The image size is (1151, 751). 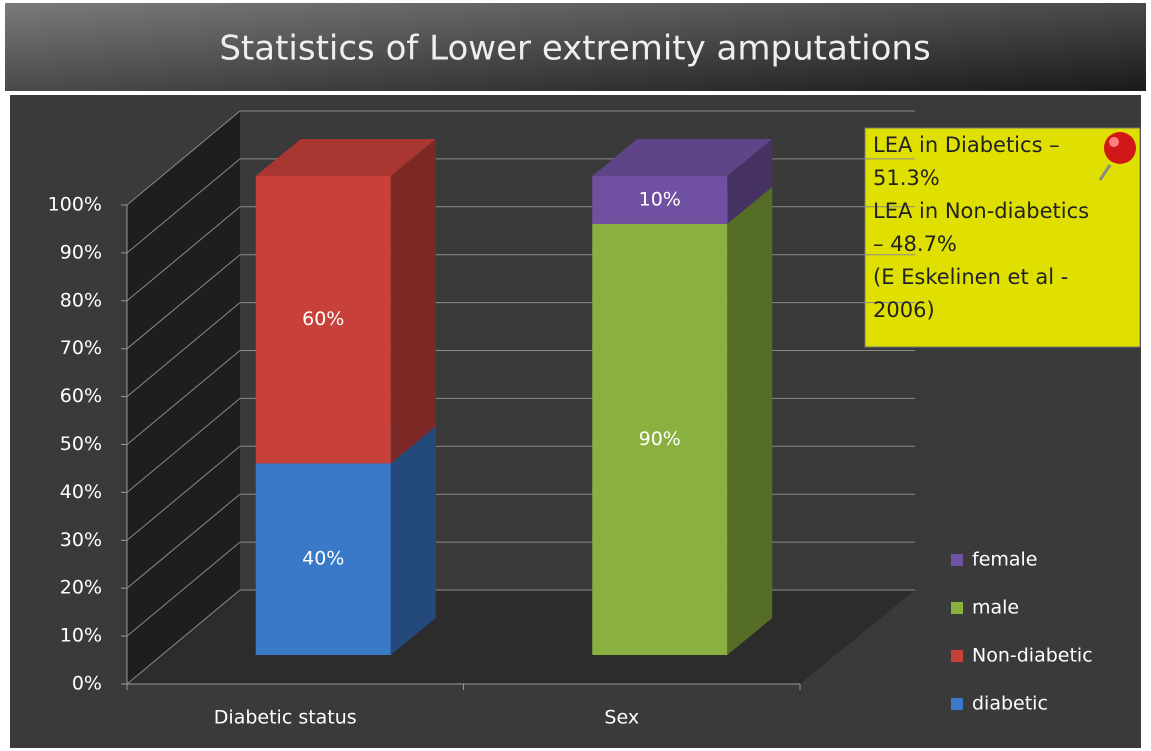 I want to click on annotation-text: 2006), so click(x=904, y=310).